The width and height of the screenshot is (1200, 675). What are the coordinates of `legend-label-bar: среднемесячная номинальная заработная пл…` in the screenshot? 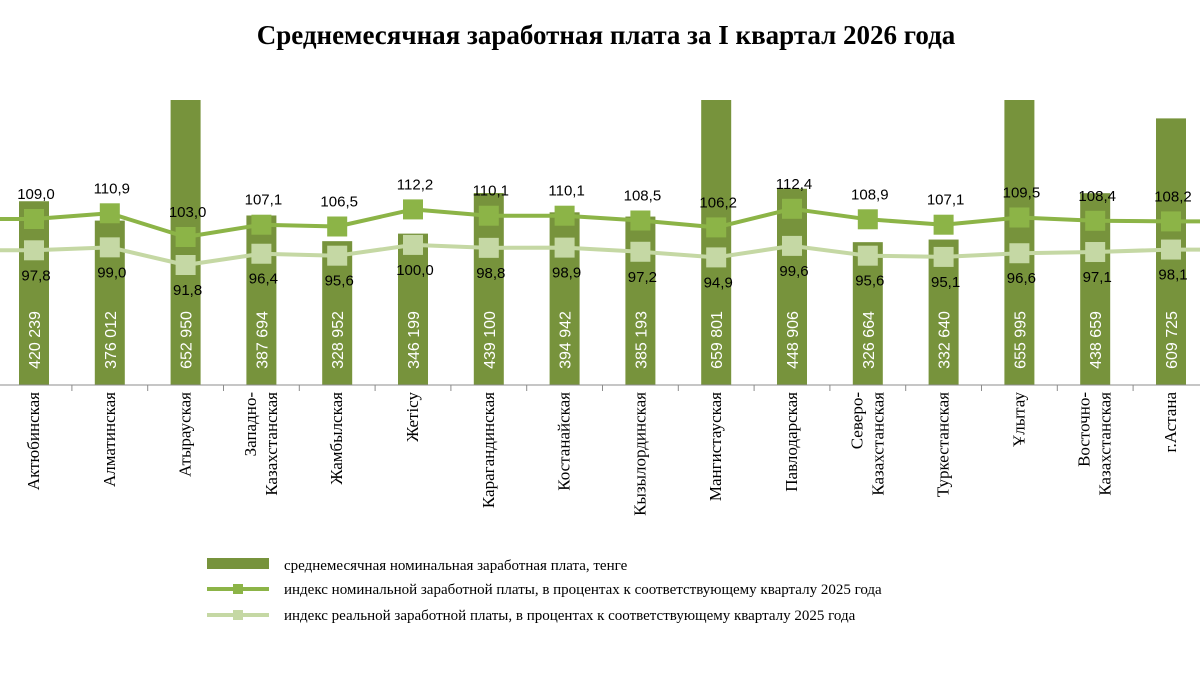 It's located at (456, 566).